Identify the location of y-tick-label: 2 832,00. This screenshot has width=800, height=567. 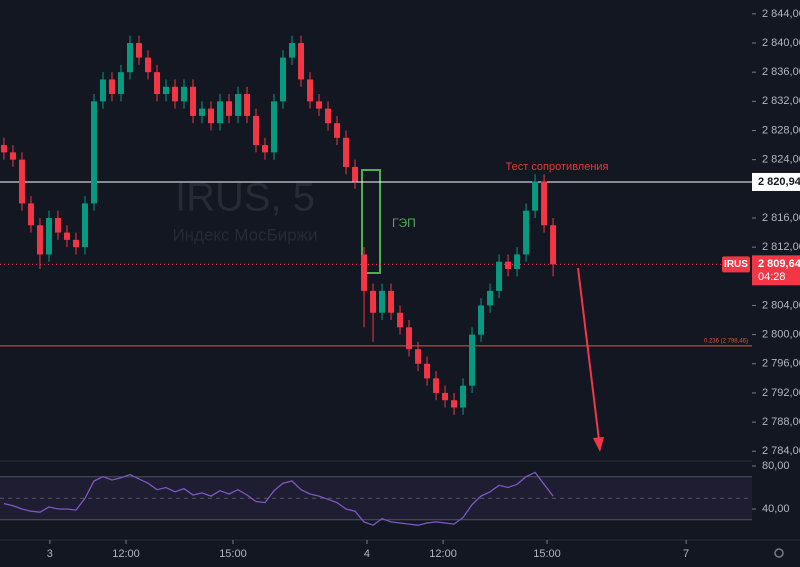
(781, 101).